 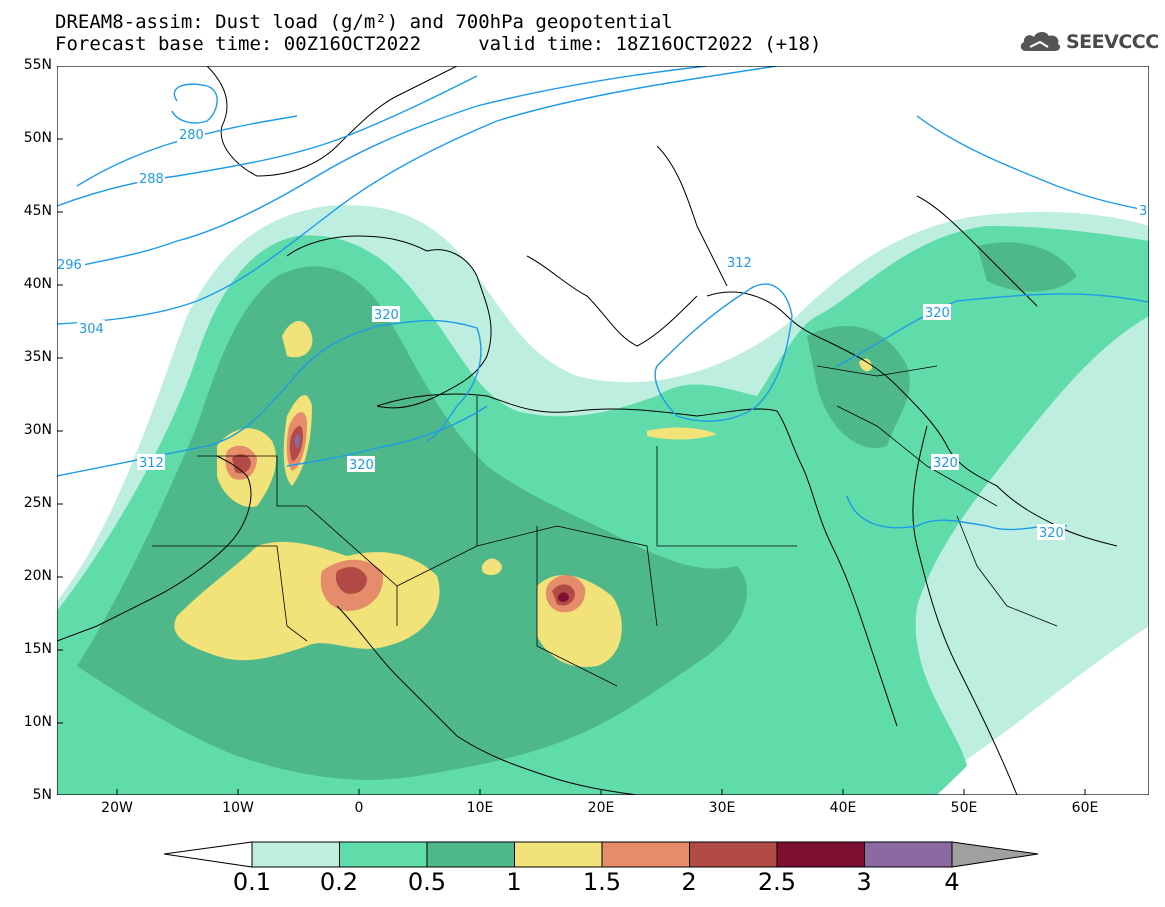 I want to click on dust-layer-1-egypt, so click(x=682, y=433).